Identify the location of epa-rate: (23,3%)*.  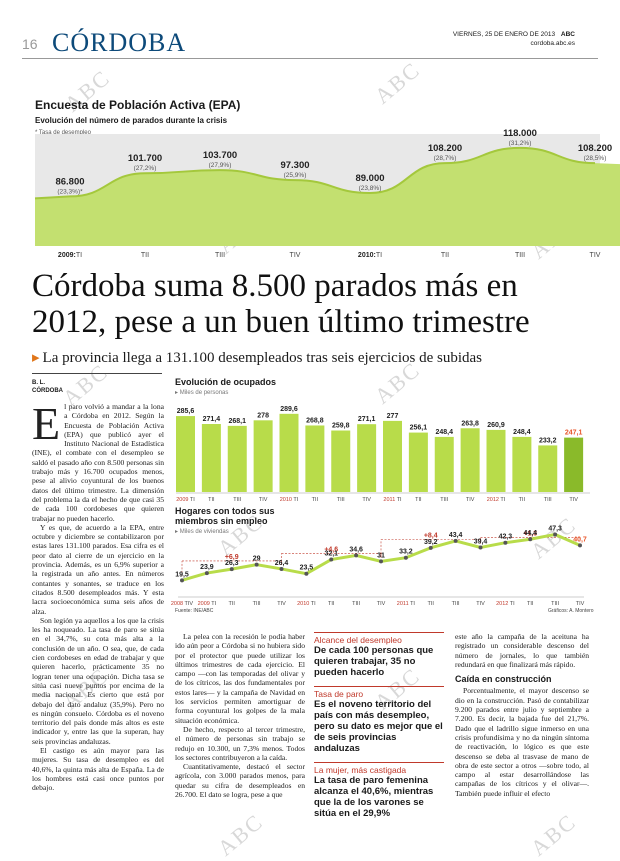
(70, 191).